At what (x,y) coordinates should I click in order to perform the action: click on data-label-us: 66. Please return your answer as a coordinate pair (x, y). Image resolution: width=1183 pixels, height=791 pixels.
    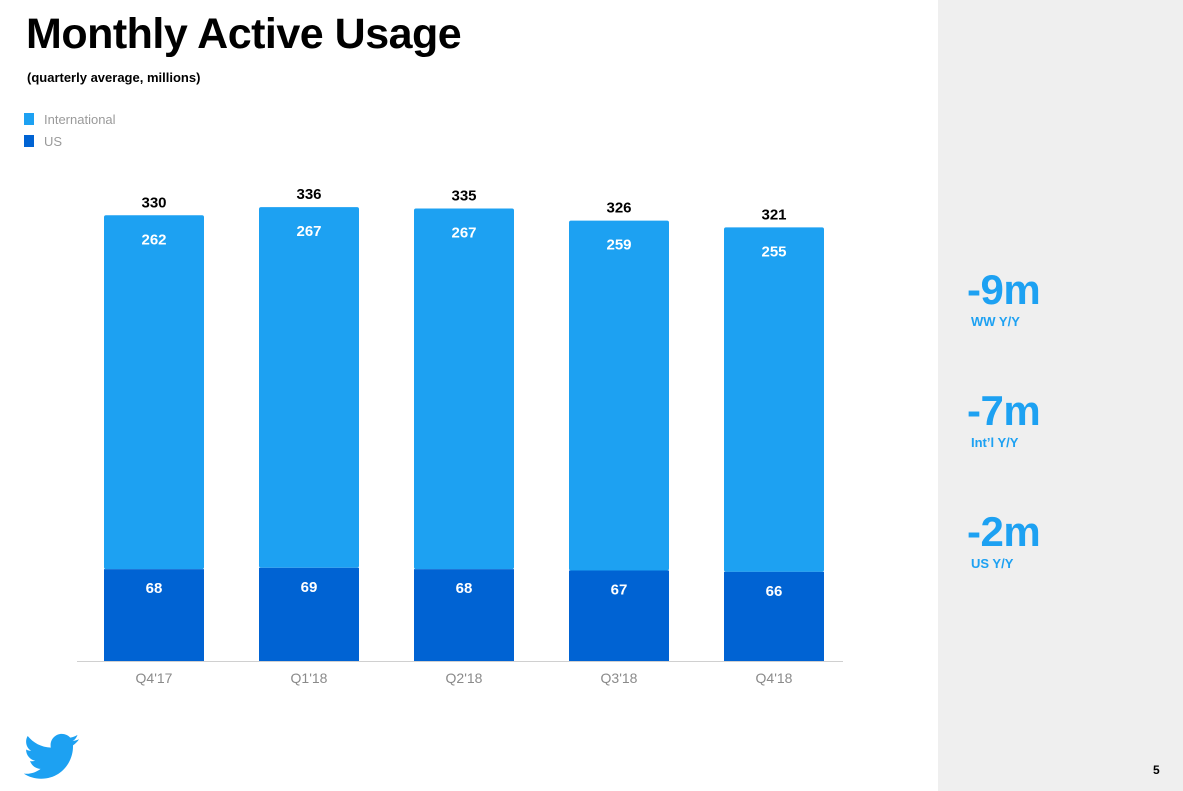
    Looking at the image, I should click on (774, 591).